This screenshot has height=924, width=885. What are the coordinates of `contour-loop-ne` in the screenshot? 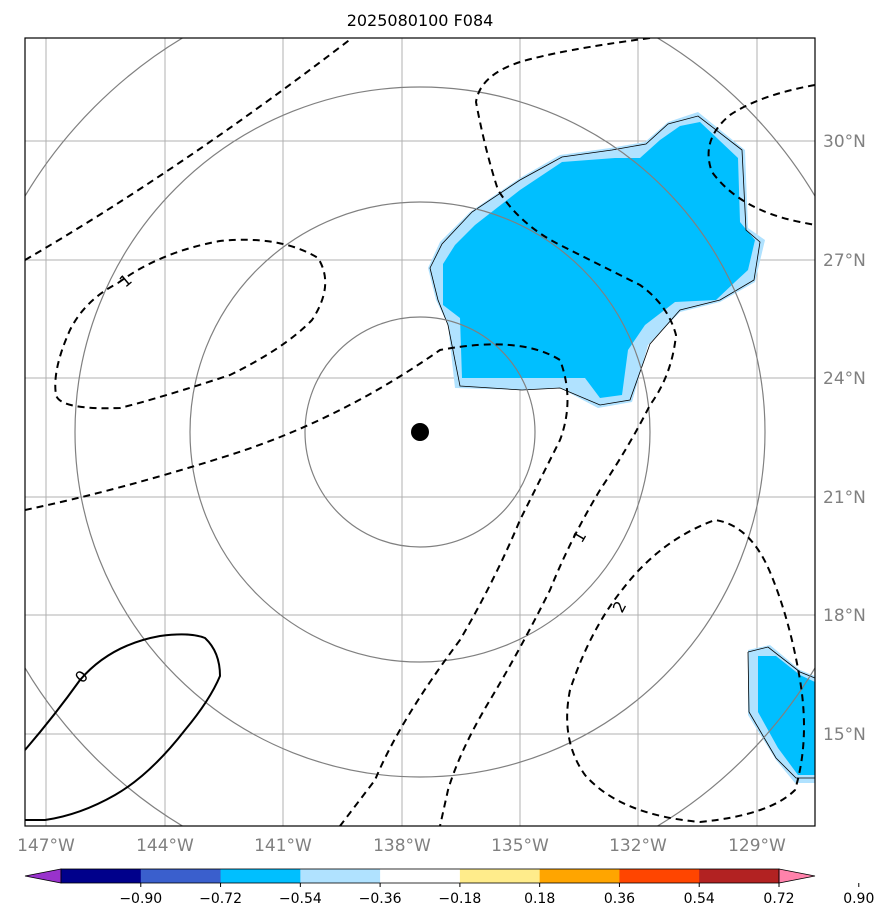 It's located at (761, 155).